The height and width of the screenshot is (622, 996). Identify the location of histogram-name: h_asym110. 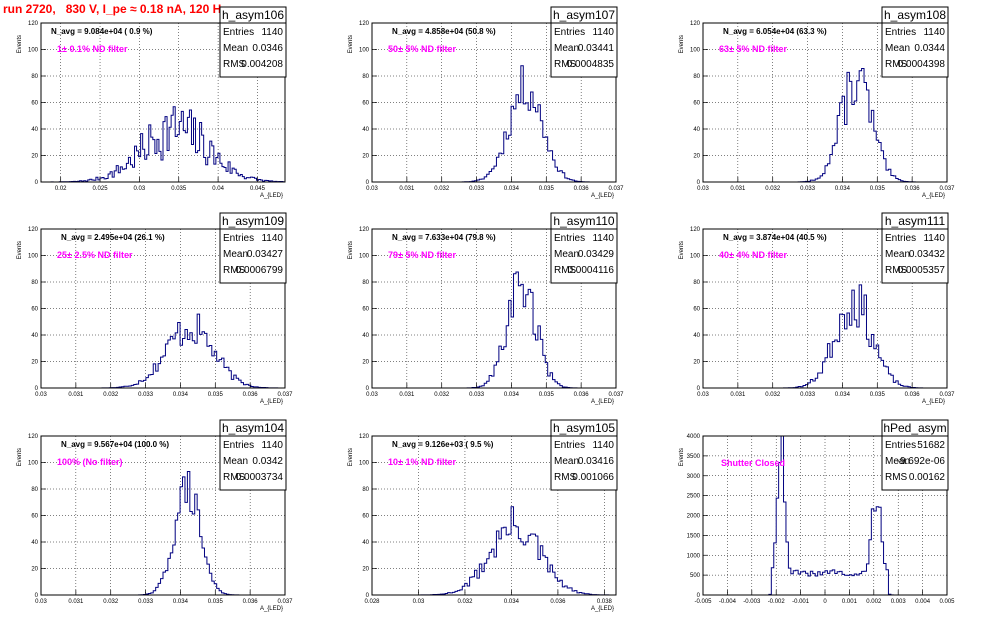
(583, 221).